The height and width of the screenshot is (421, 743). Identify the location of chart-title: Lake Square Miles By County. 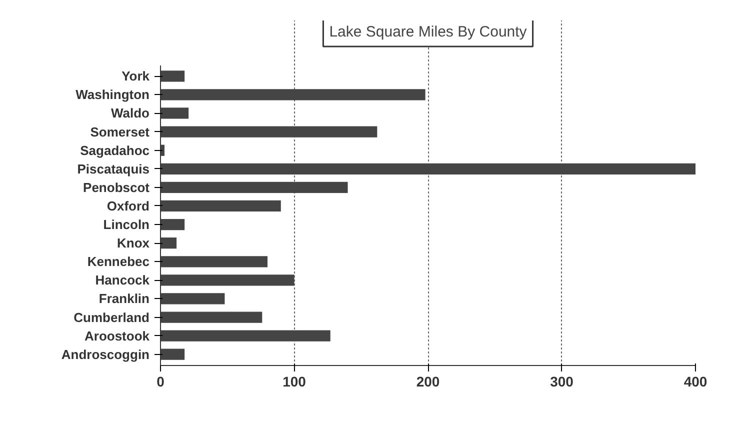
(428, 31).